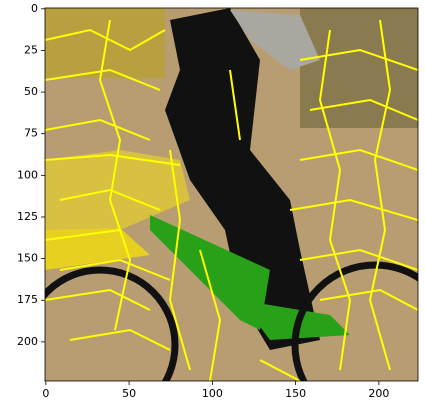  What do you see at coordinates (31, 49) in the screenshot?
I see `y-tick-label: 25` at bounding box center [31, 49].